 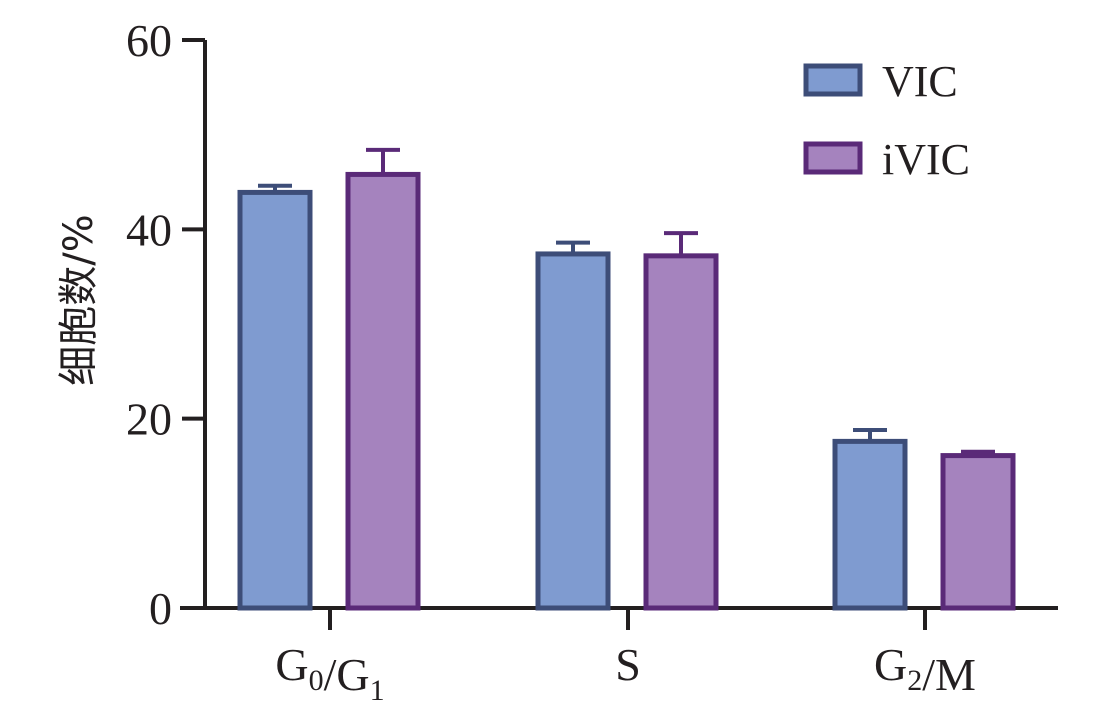 What do you see at coordinates (920, 81) in the screenshot?
I see `legend-label: VIC` at bounding box center [920, 81].